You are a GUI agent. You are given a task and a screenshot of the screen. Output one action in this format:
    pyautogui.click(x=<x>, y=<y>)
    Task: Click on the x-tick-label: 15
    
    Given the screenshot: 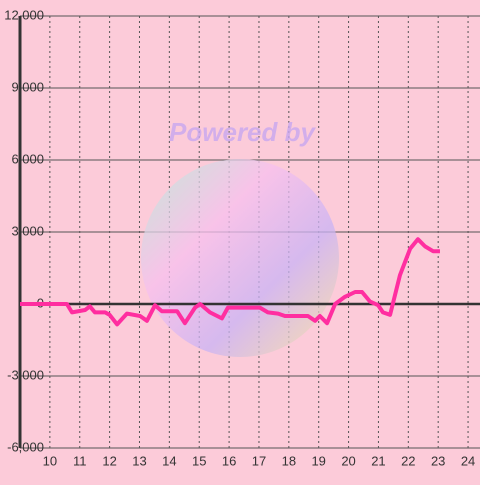 What is the action you would take?
    pyautogui.click(x=199, y=460)
    